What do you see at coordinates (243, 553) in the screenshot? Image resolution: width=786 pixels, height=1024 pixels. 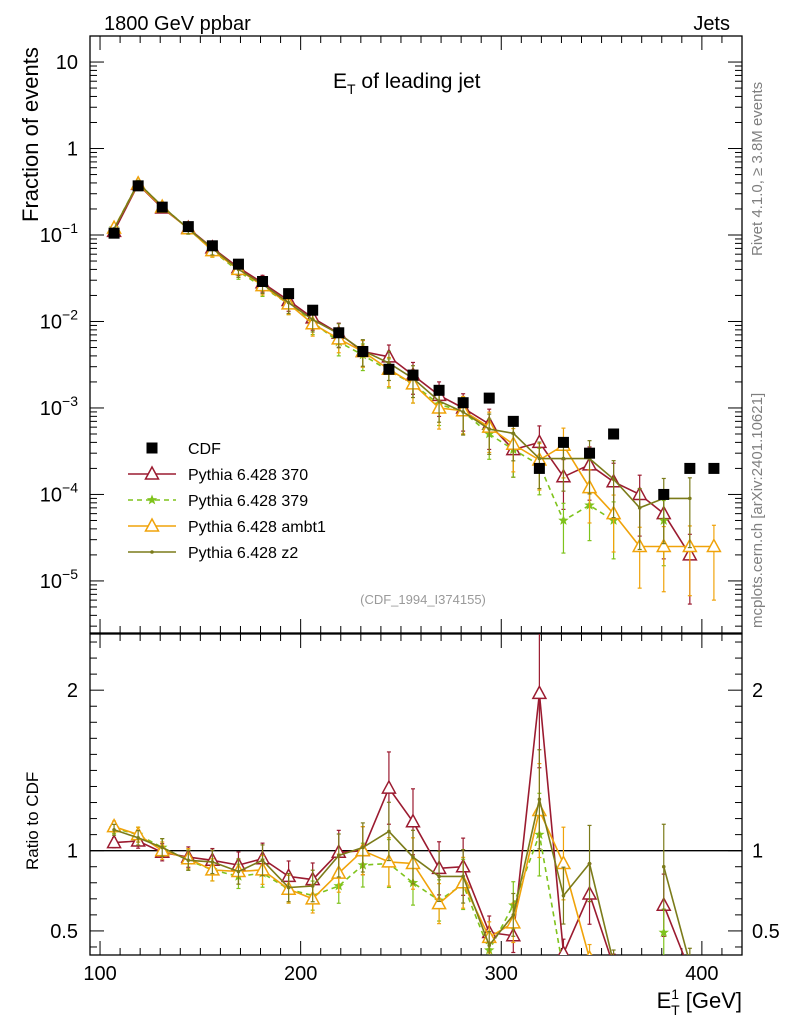 I see `legend-label: Pythia 6.428 z2` at bounding box center [243, 553].